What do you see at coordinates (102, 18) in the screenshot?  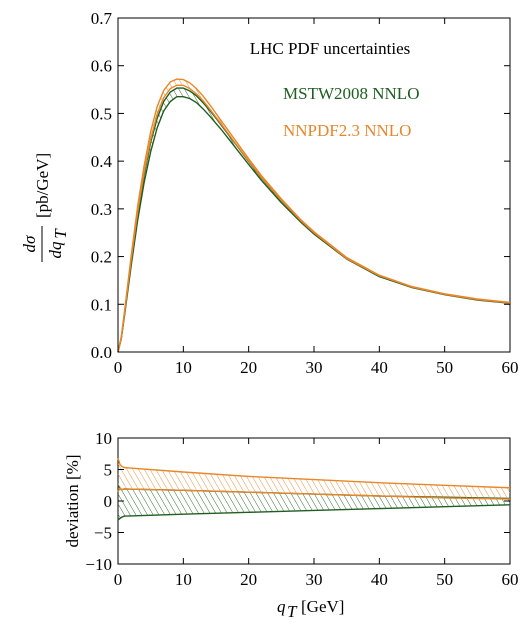 I see `main-y-tick-label: 0.7` at bounding box center [102, 18].